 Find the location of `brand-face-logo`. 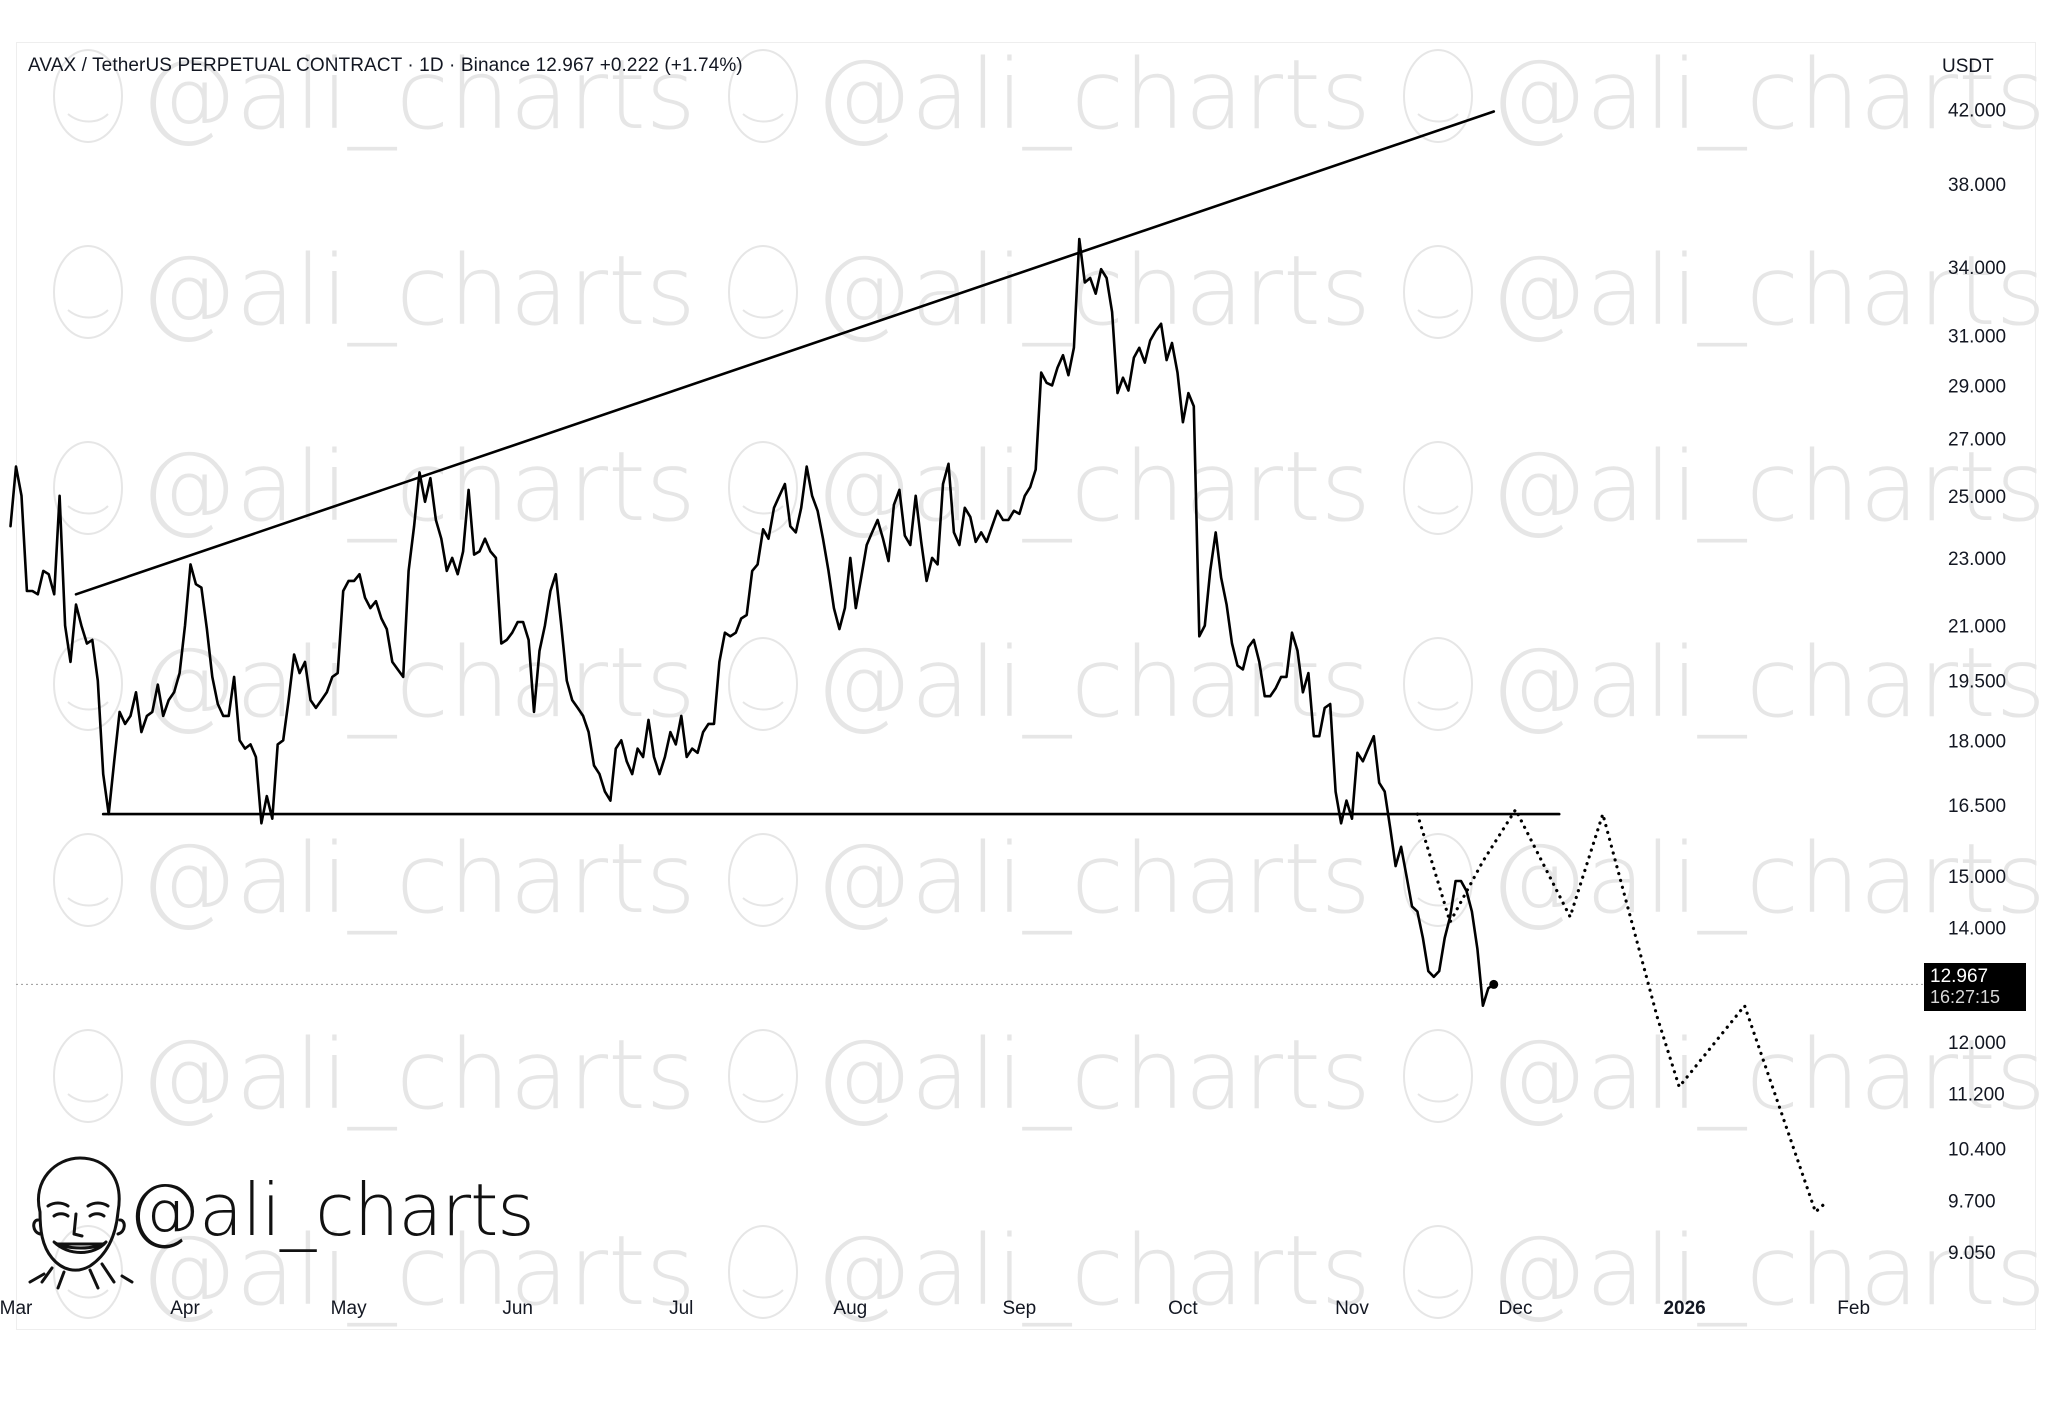

brand-face-logo is located at coordinates (81, 1223).